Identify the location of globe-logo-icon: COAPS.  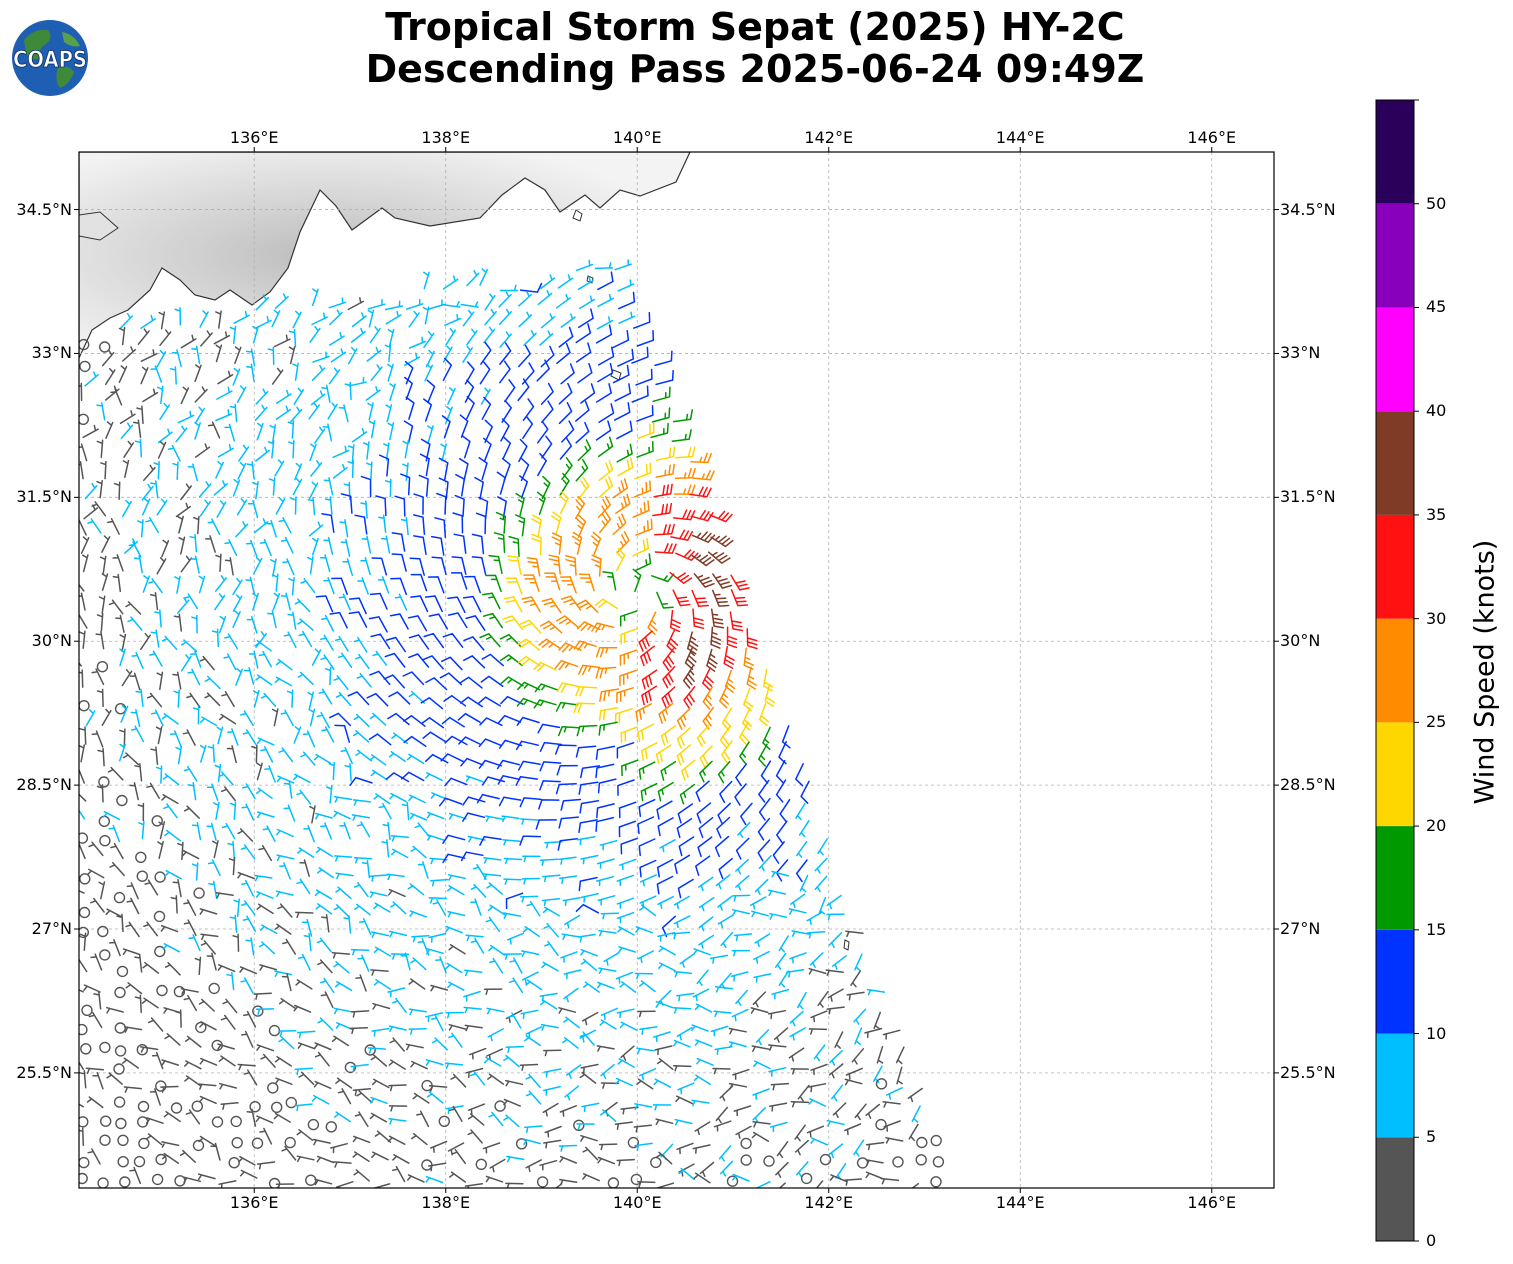
(50, 58).